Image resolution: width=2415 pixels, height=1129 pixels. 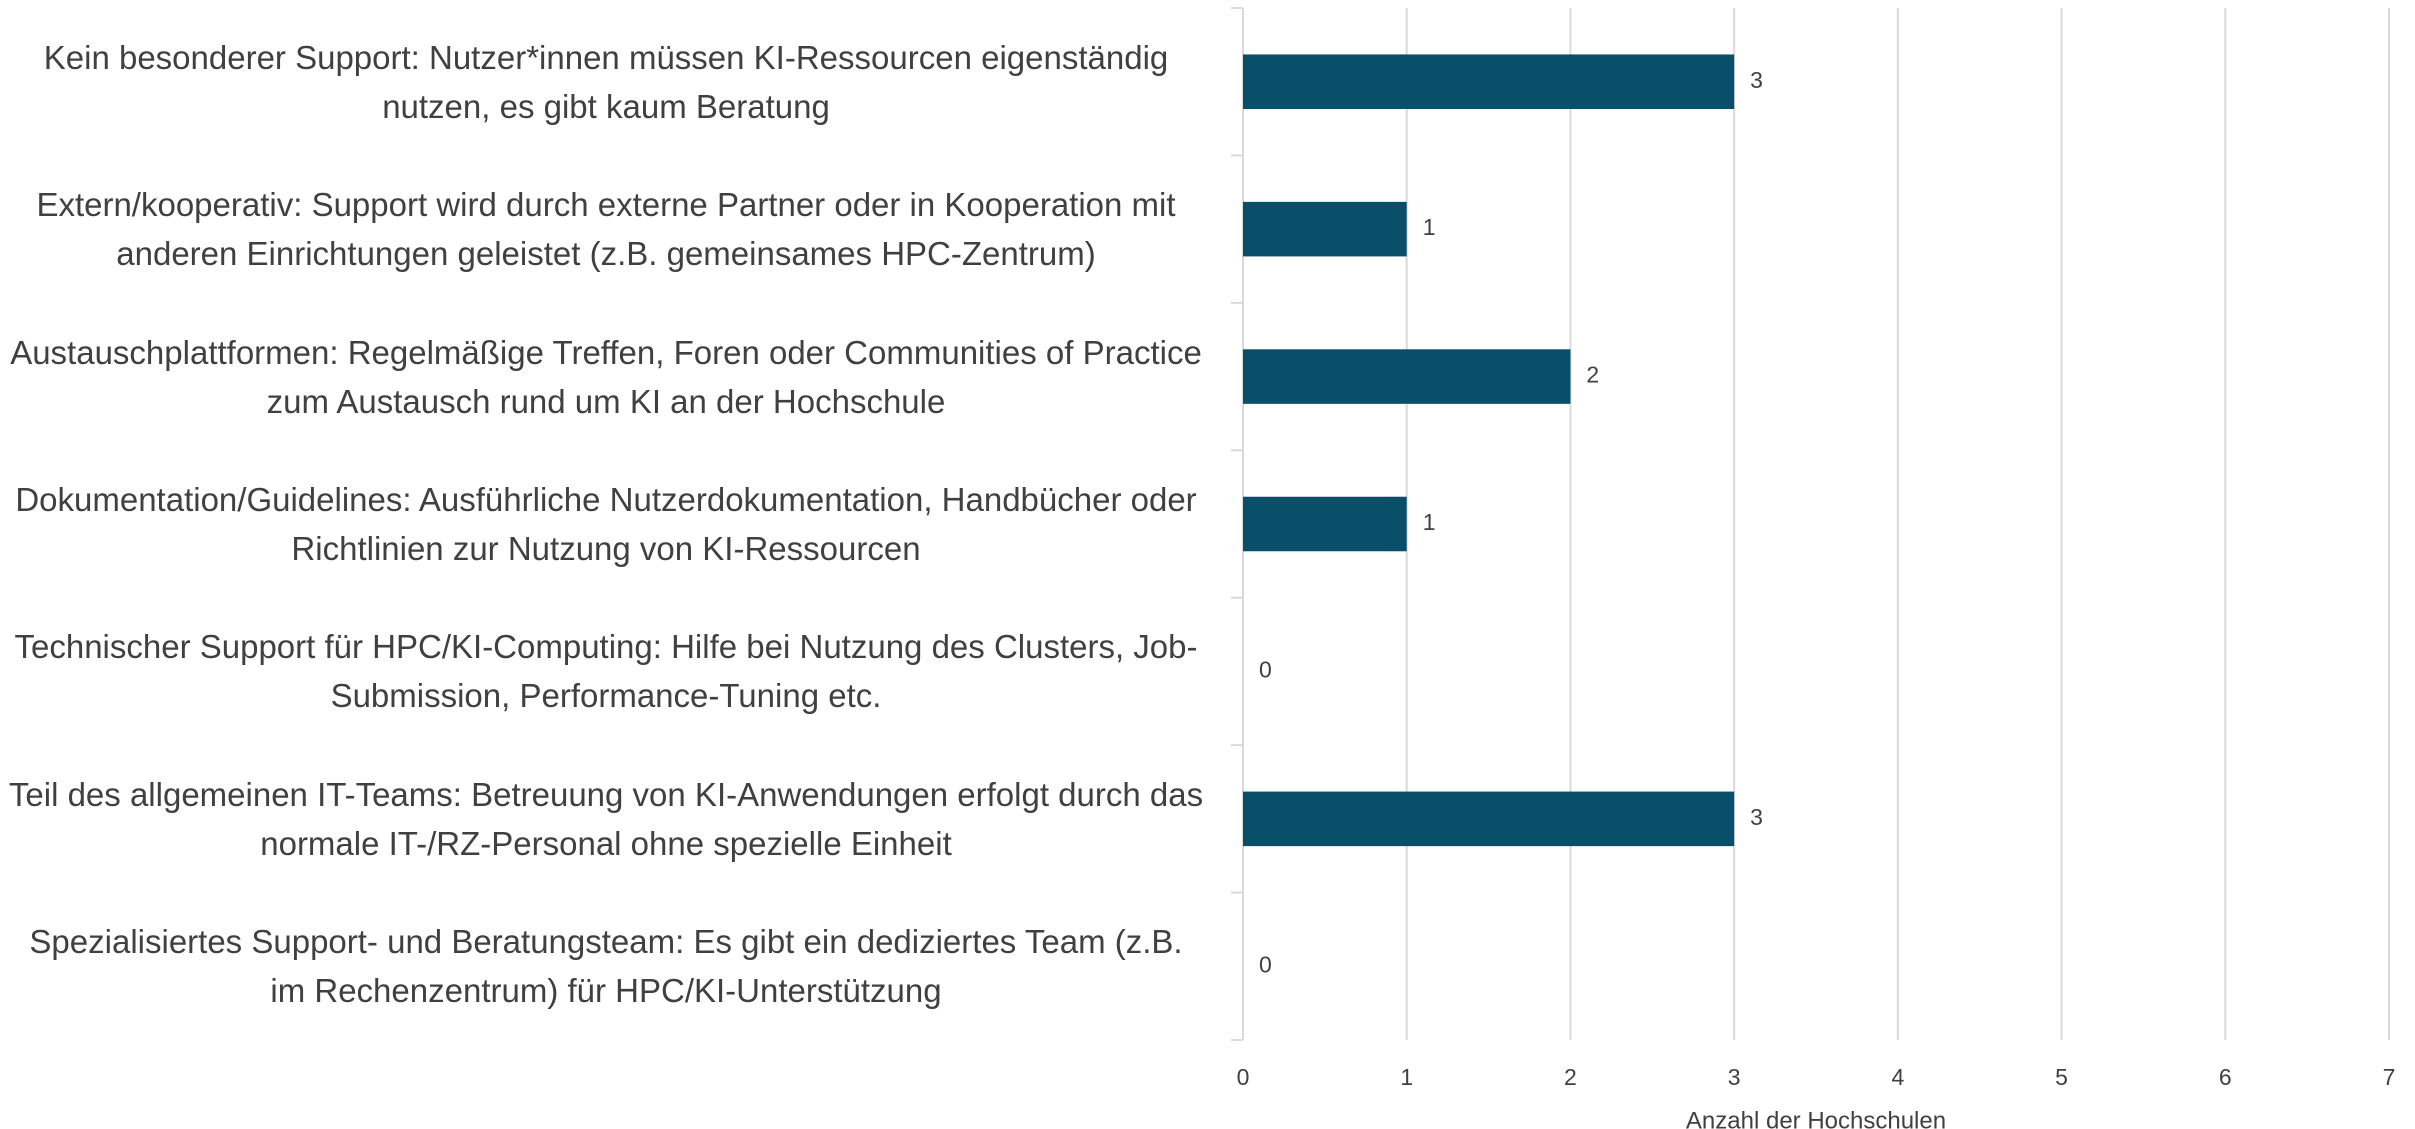 I want to click on x-tick-label: 3, so click(x=1734, y=1077).